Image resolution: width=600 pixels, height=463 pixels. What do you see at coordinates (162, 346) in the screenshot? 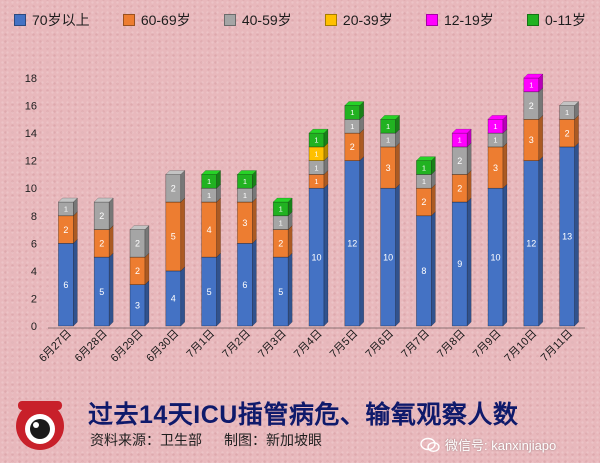
I see `x-tick-label: 6月30日` at bounding box center [162, 346].